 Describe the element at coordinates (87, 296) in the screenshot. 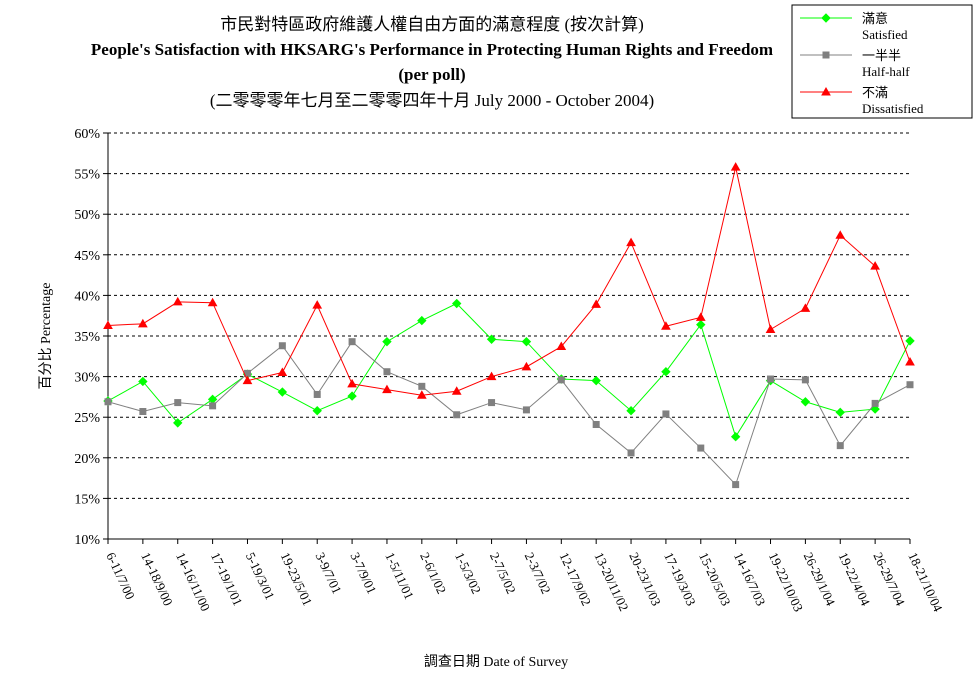

I see `y-tick-label: 40%` at that location.